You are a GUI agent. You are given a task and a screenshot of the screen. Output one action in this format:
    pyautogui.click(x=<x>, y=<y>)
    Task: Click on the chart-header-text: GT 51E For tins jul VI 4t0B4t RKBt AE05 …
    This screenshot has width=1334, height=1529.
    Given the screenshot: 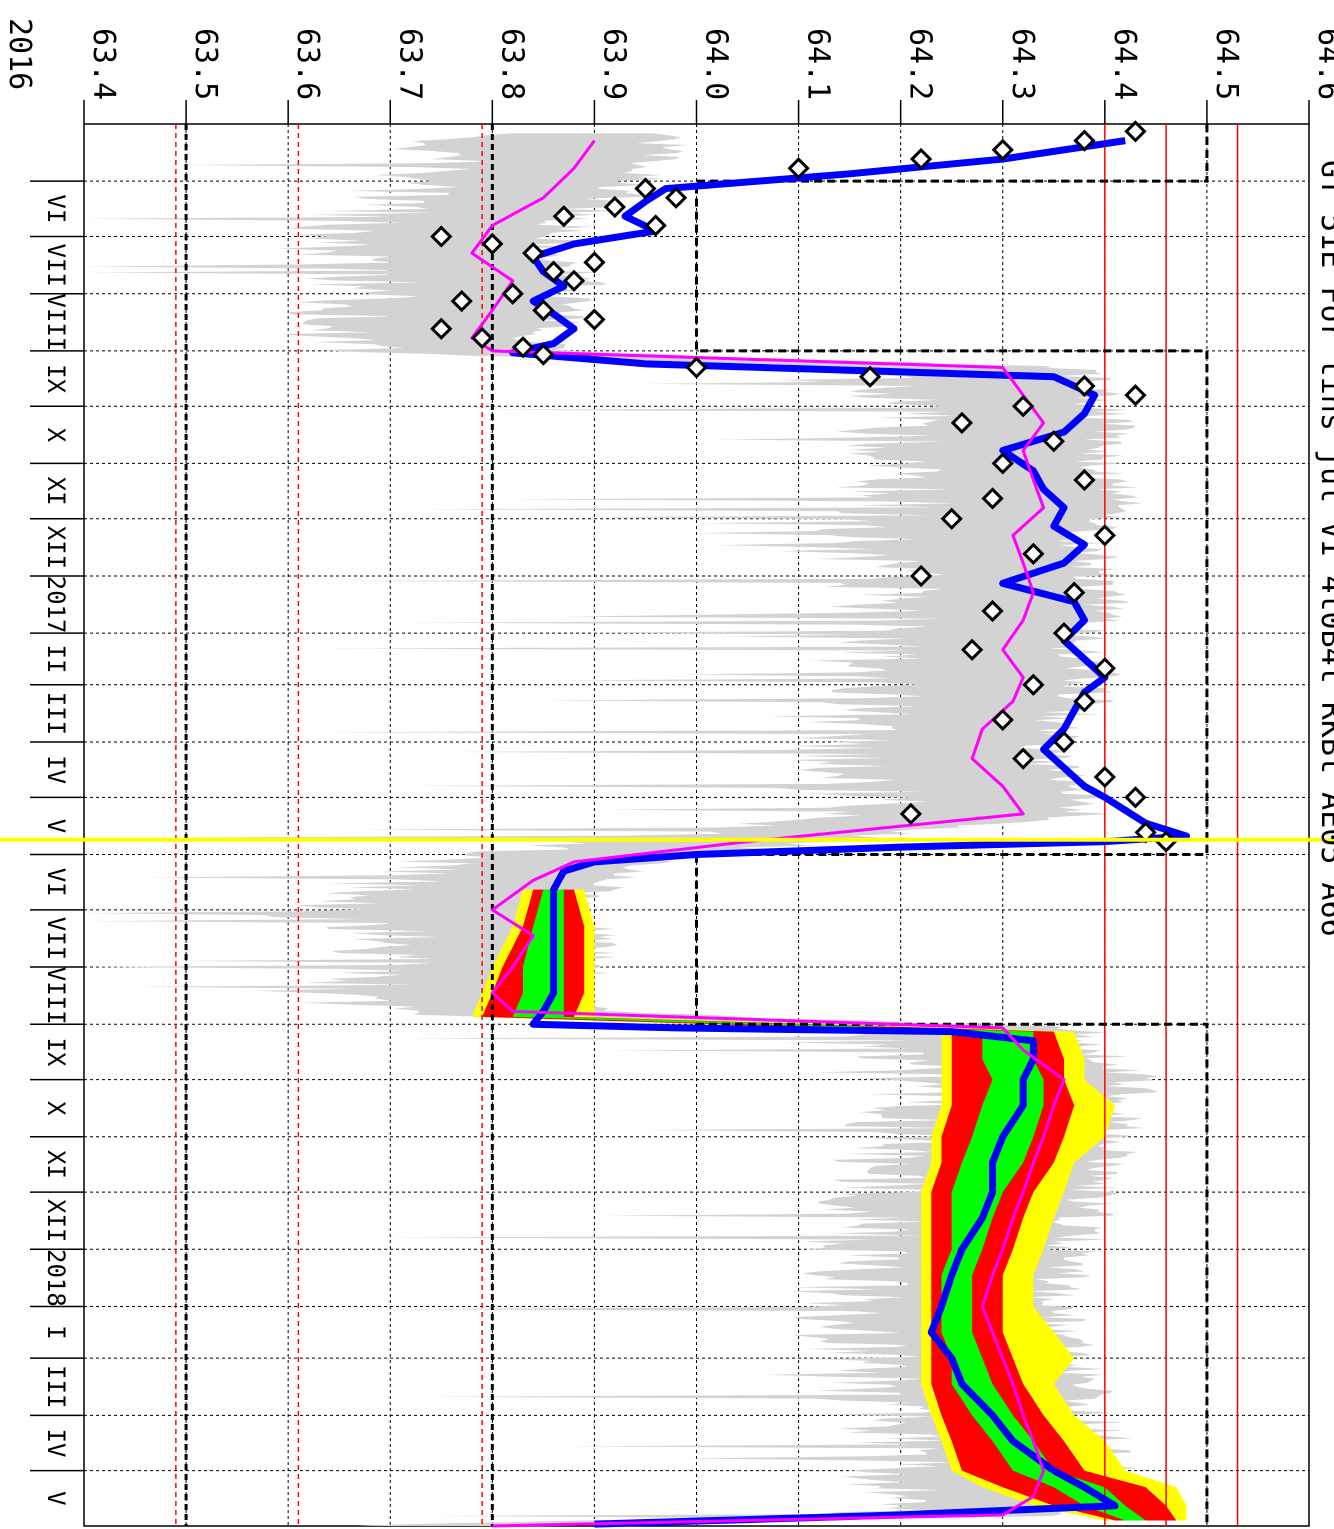 What is the action you would take?
    pyautogui.click(x=1324, y=548)
    